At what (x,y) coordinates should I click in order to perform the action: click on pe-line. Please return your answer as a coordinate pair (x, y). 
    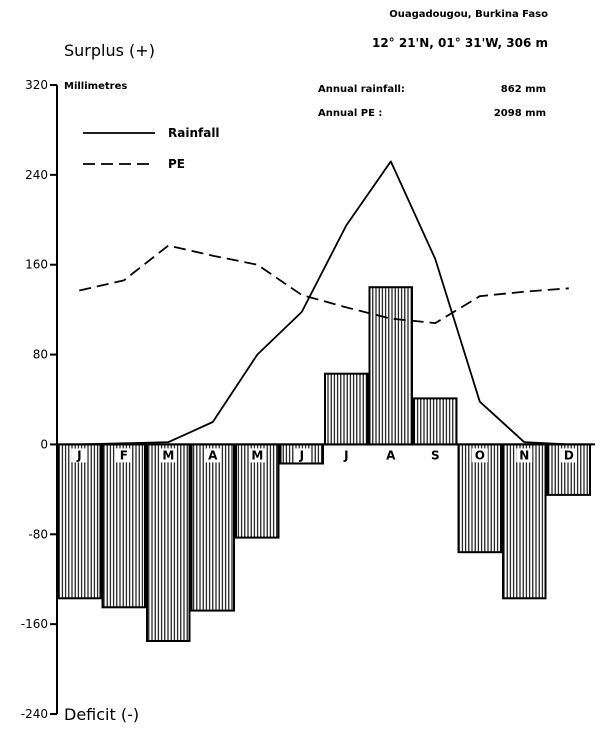
    Looking at the image, I should click on (324, 284).